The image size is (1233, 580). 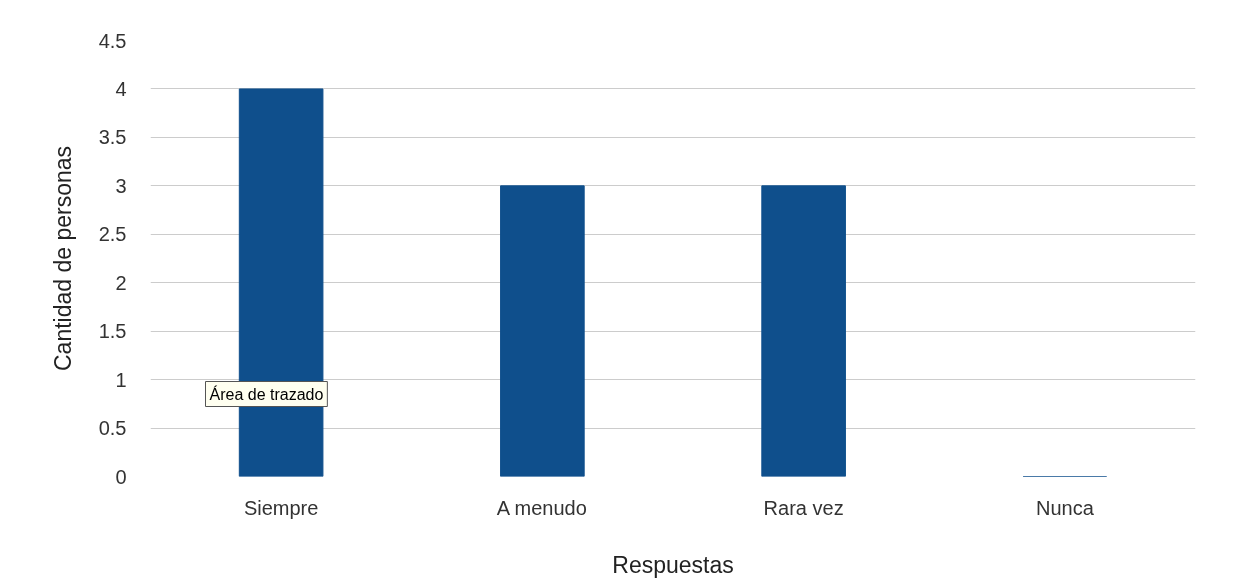 I want to click on y-tick-label: 0, so click(x=121, y=476).